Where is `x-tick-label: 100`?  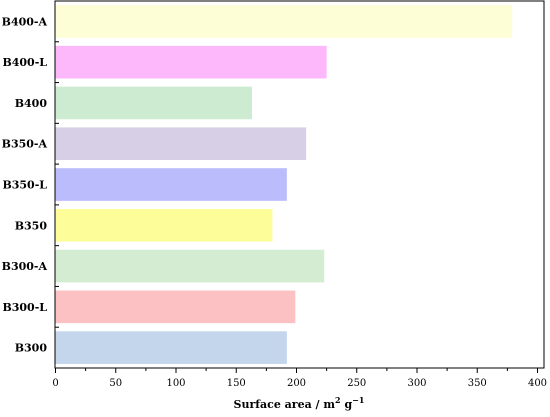 x-tick-label: 100 is located at coordinates (175, 383).